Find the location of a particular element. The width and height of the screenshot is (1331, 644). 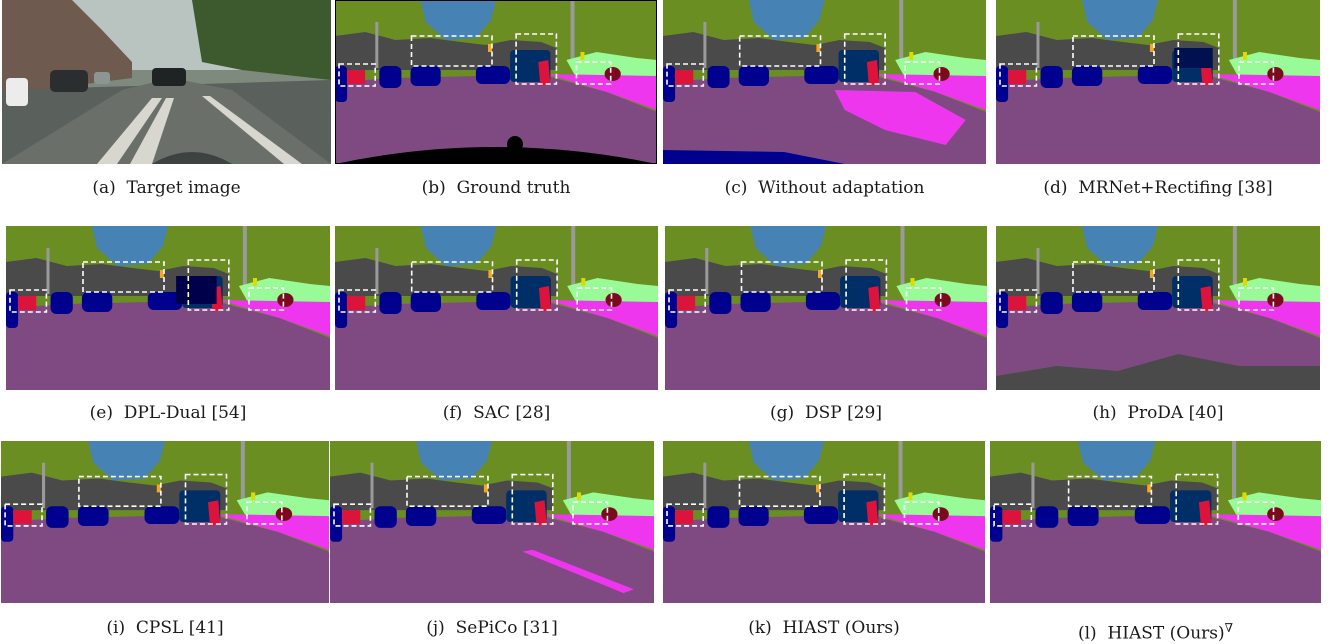

target-image is located at coordinates (166, 82).